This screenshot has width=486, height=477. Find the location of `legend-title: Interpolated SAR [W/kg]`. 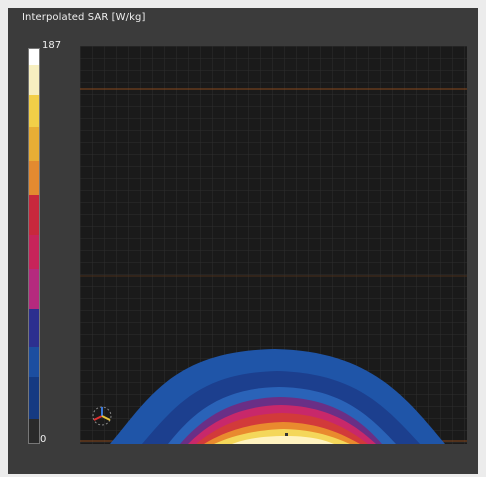

legend-title: Interpolated SAR [W/kg] is located at coordinates (84, 17).